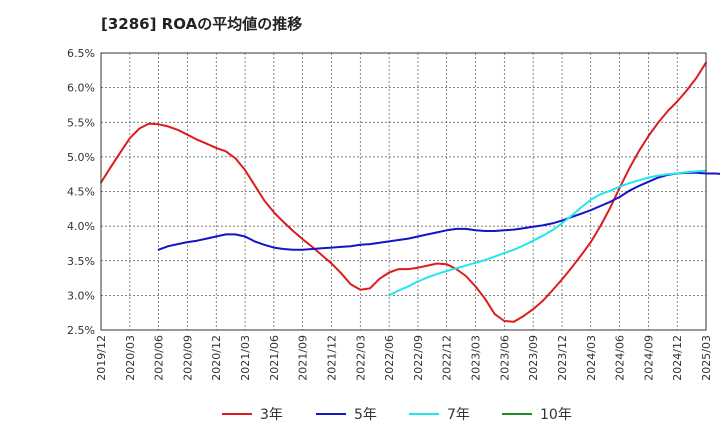 The image size is (720, 440). What do you see at coordinates (130, 358) in the screenshot?
I see `x-tick-label: 2020/03` at bounding box center [130, 358].